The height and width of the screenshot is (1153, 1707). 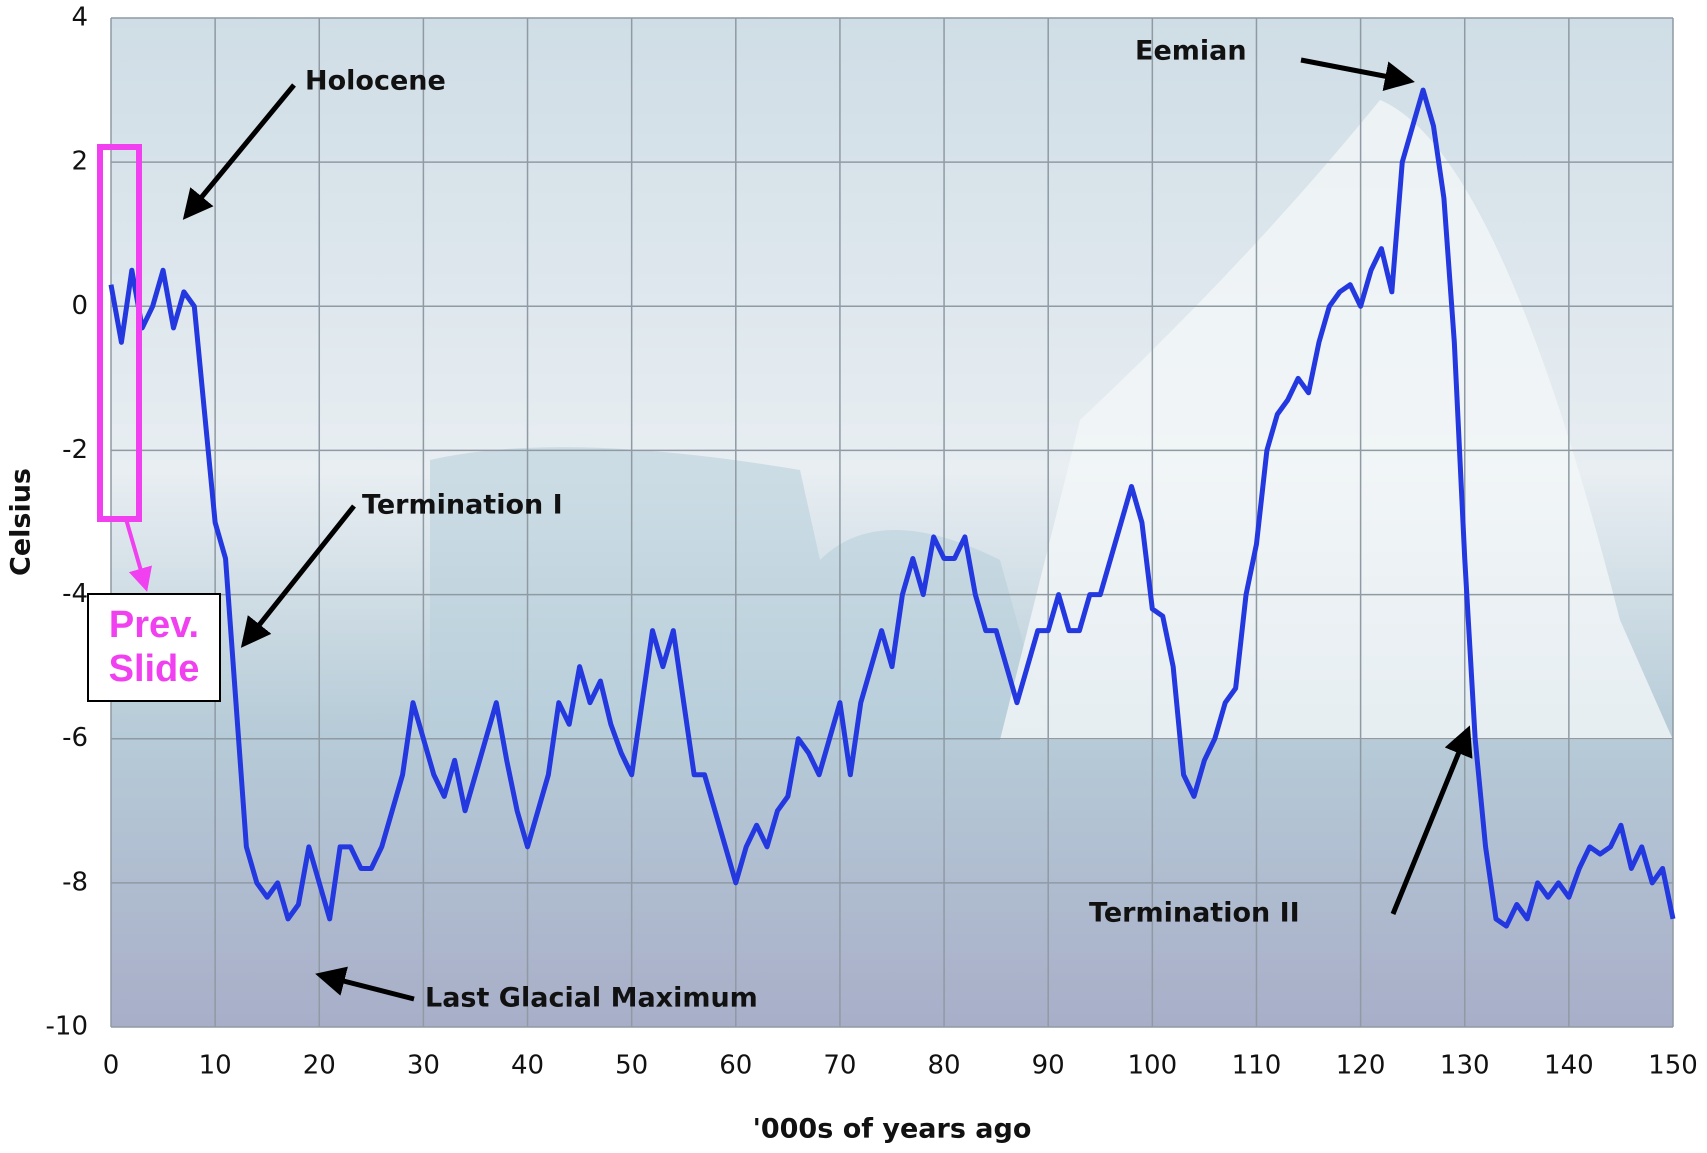 What do you see at coordinates (1569, 1066) in the screenshot?
I see `x-tick-label: 140` at bounding box center [1569, 1066].